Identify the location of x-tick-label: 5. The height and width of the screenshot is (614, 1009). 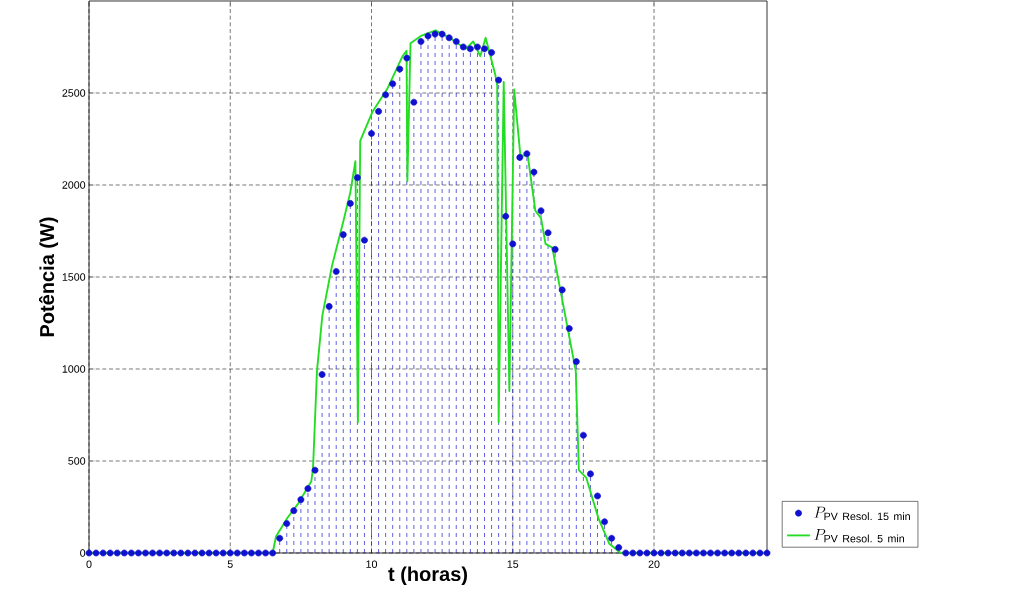
(230, 564).